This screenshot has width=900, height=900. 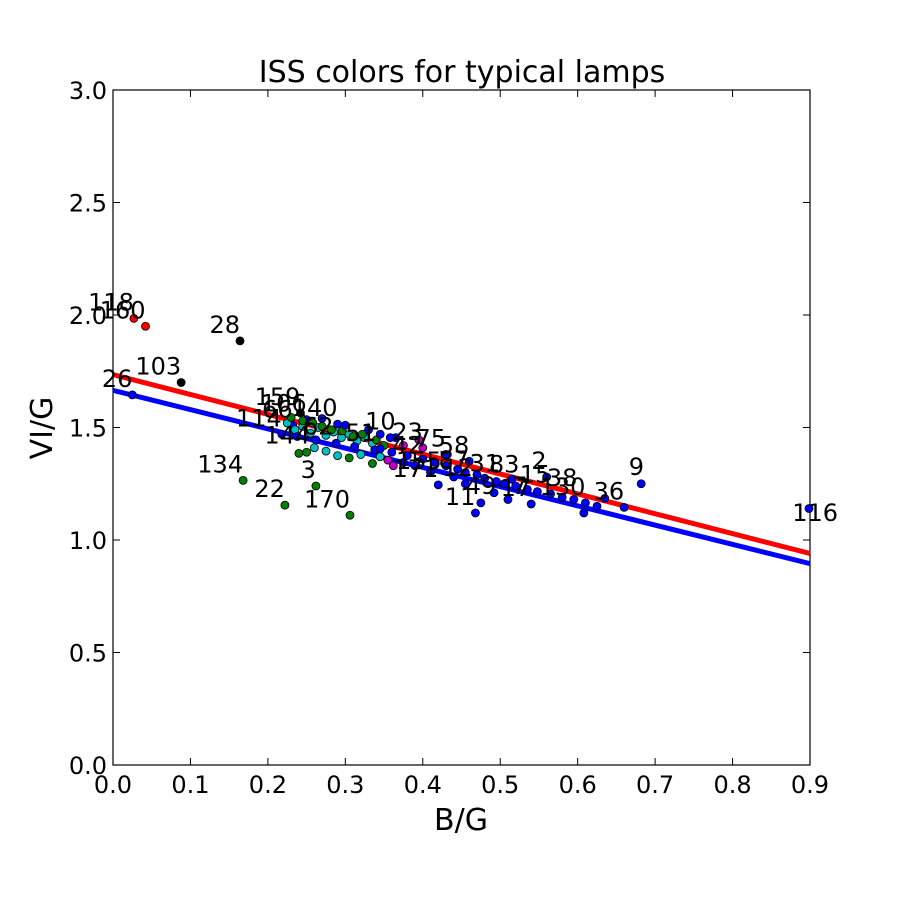 What do you see at coordinates (535, 475) in the screenshot?
I see `point-label: 15` at bounding box center [535, 475].